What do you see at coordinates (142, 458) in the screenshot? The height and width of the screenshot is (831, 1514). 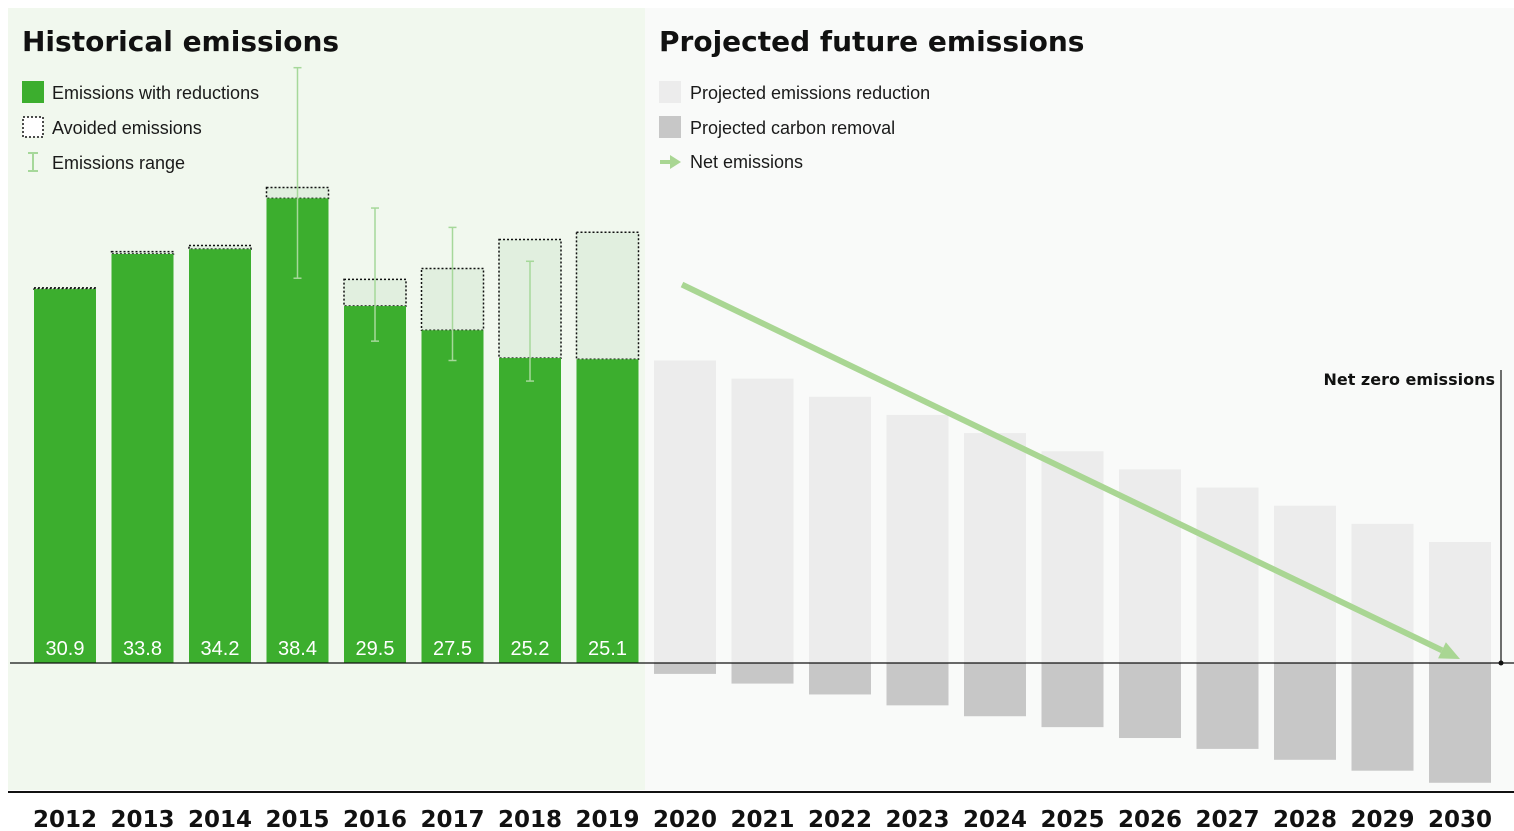 I see `bar-2013` at bounding box center [142, 458].